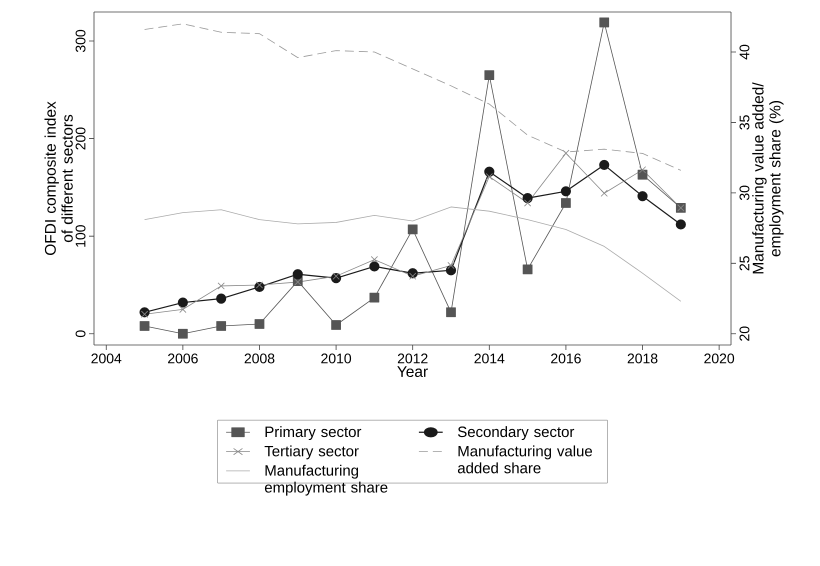 Image resolution: width=820 pixels, height=566 pixels. Describe the element at coordinates (81, 236) in the screenshot. I see `y-tick-label: 100` at that location.